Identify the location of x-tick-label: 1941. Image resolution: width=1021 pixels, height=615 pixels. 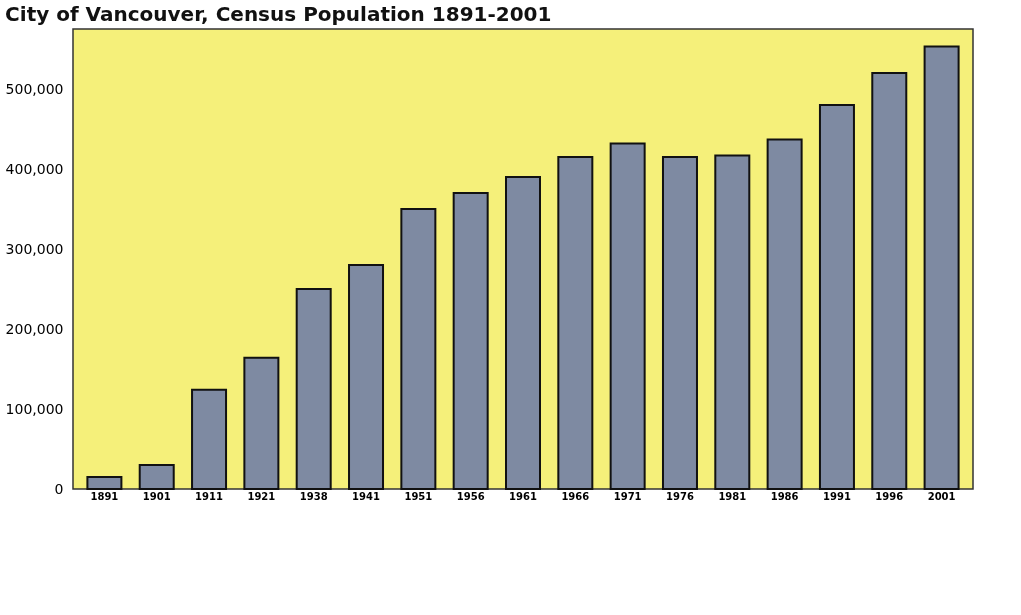
(366, 496).